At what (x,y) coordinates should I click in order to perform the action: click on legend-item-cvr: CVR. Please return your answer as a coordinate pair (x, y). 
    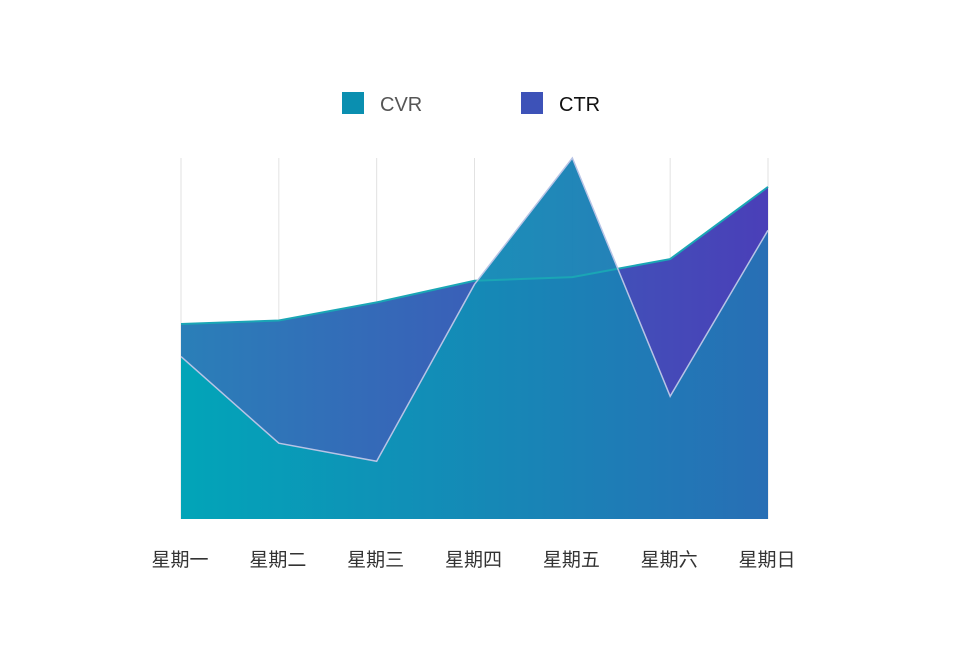
    Looking at the image, I should click on (382, 104).